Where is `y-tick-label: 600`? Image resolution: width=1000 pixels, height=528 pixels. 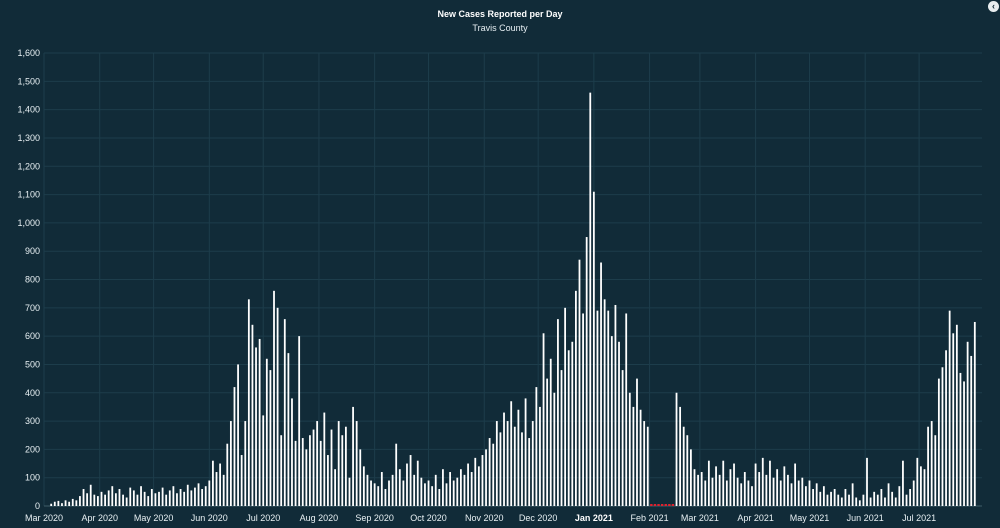
y-tick-label: 600 is located at coordinates (32, 336).